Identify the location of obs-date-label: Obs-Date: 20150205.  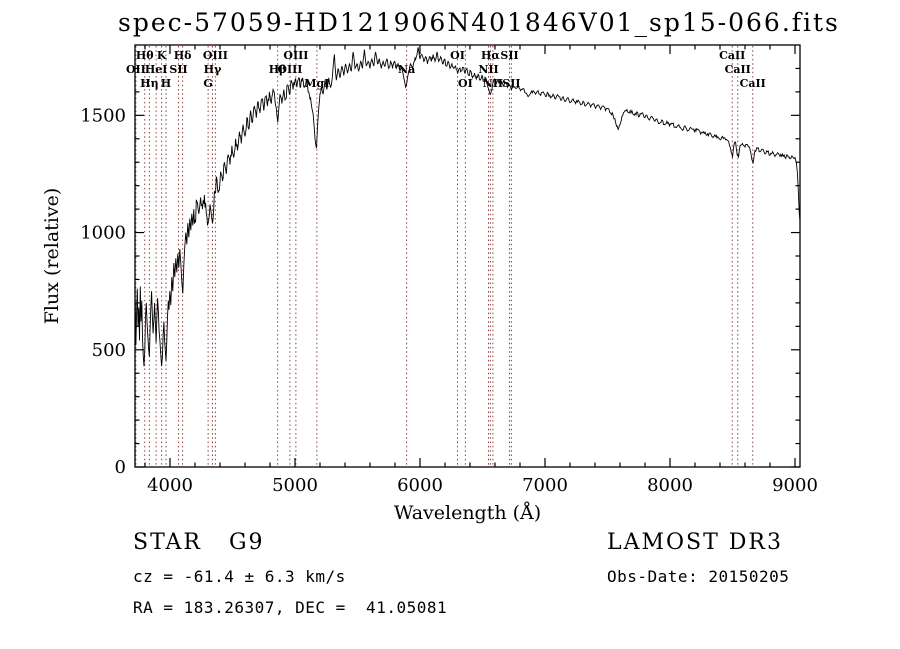
(698, 576).